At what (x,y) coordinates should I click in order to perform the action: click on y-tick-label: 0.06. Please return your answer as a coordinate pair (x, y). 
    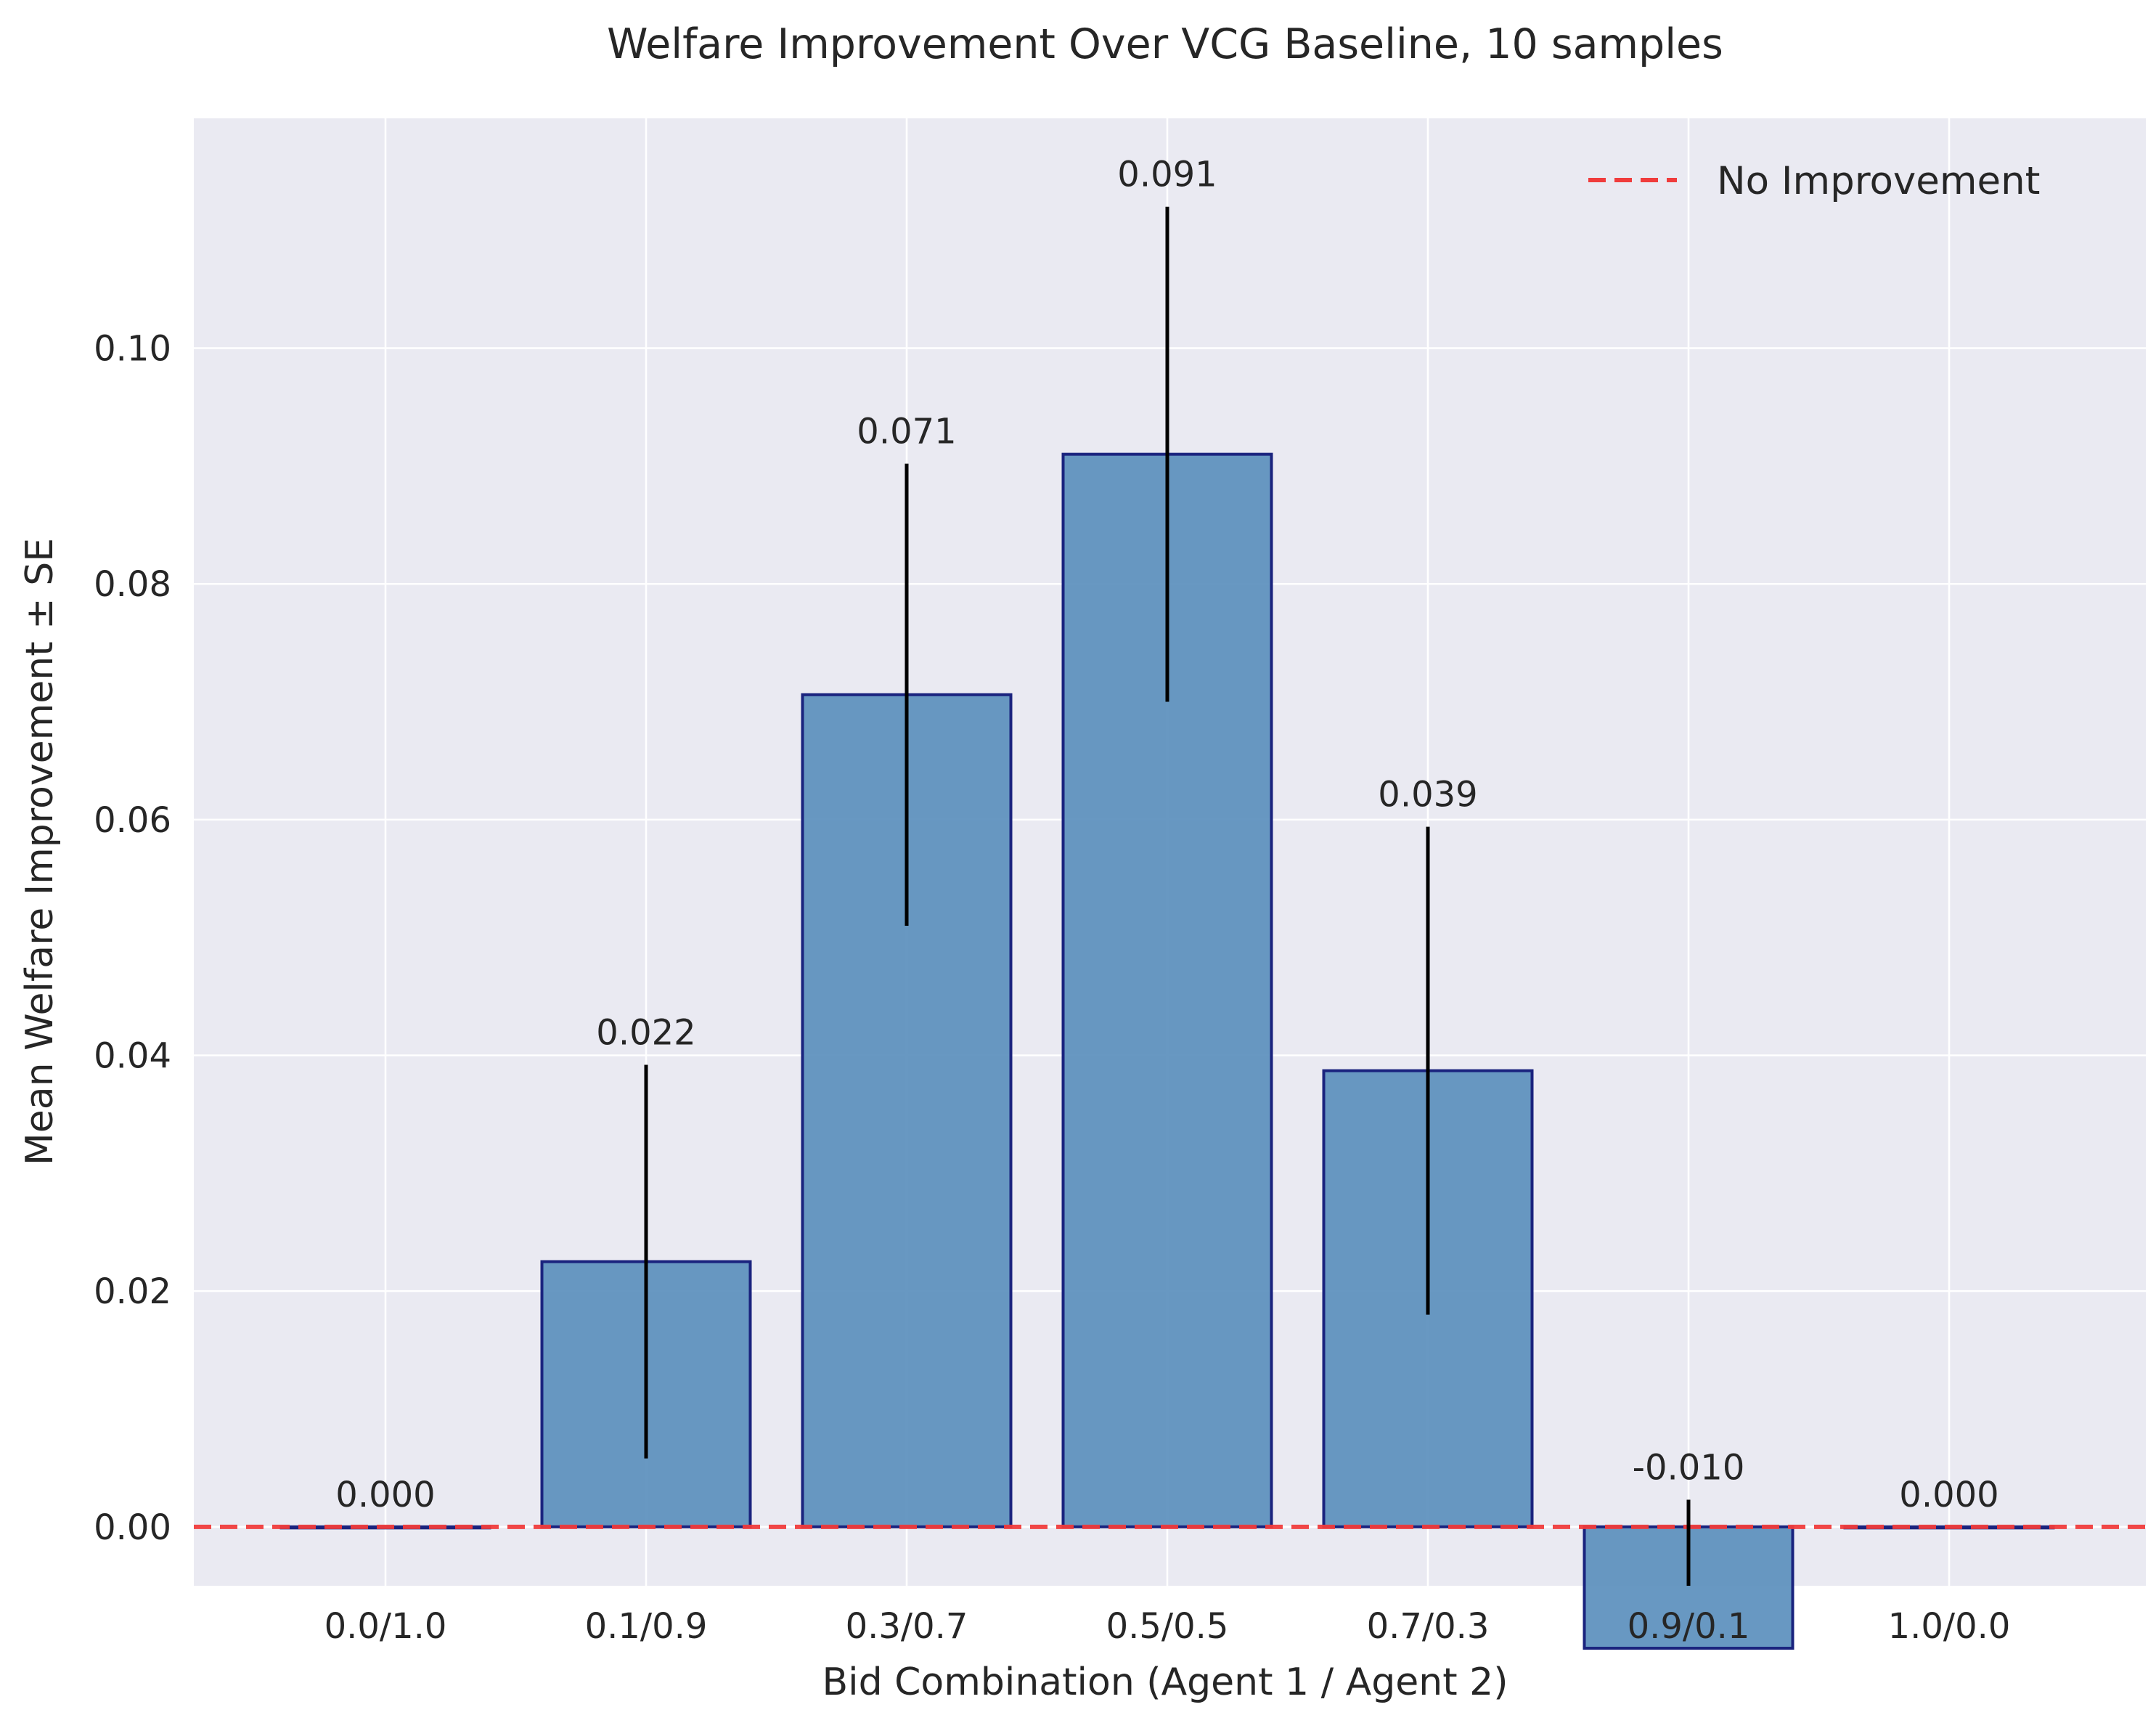
    Looking at the image, I should click on (133, 820).